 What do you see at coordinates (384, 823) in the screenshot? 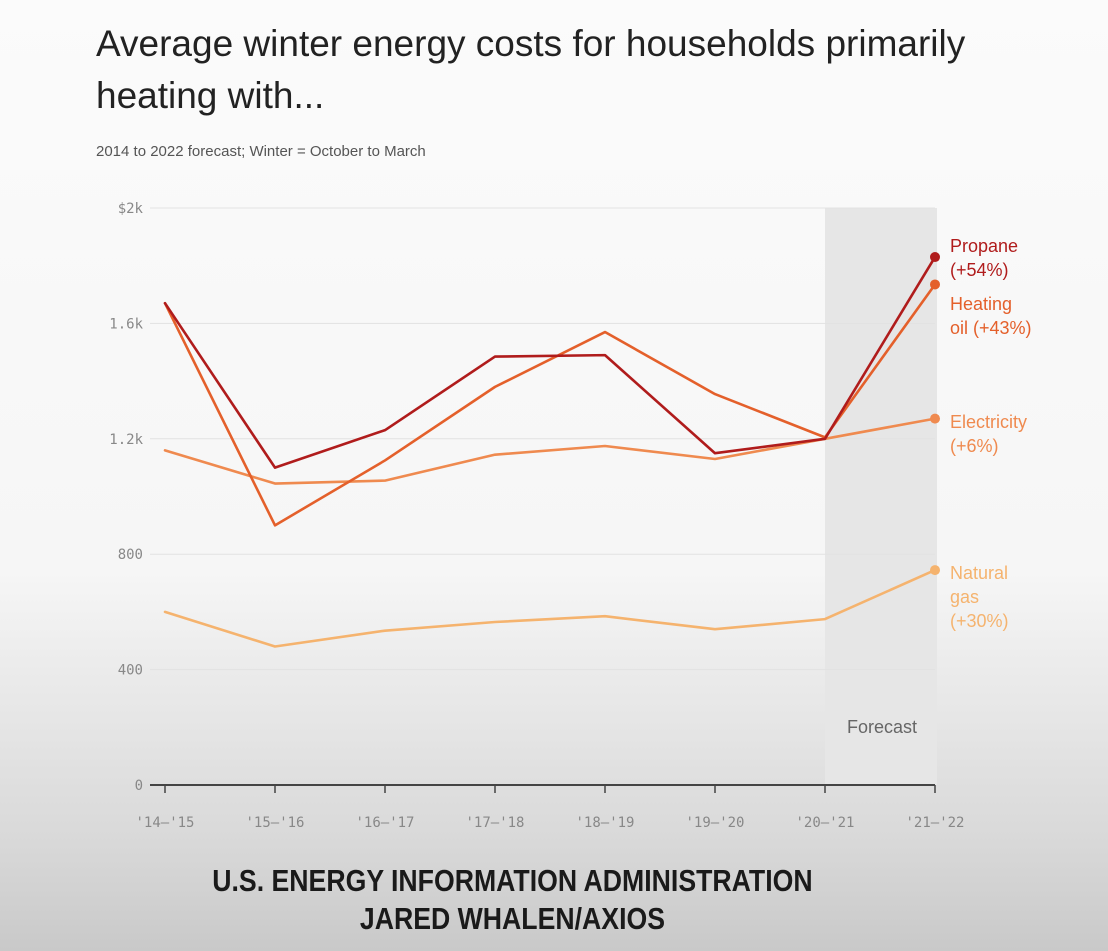
I see `x-tick-label: '16–'17` at bounding box center [384, 823].